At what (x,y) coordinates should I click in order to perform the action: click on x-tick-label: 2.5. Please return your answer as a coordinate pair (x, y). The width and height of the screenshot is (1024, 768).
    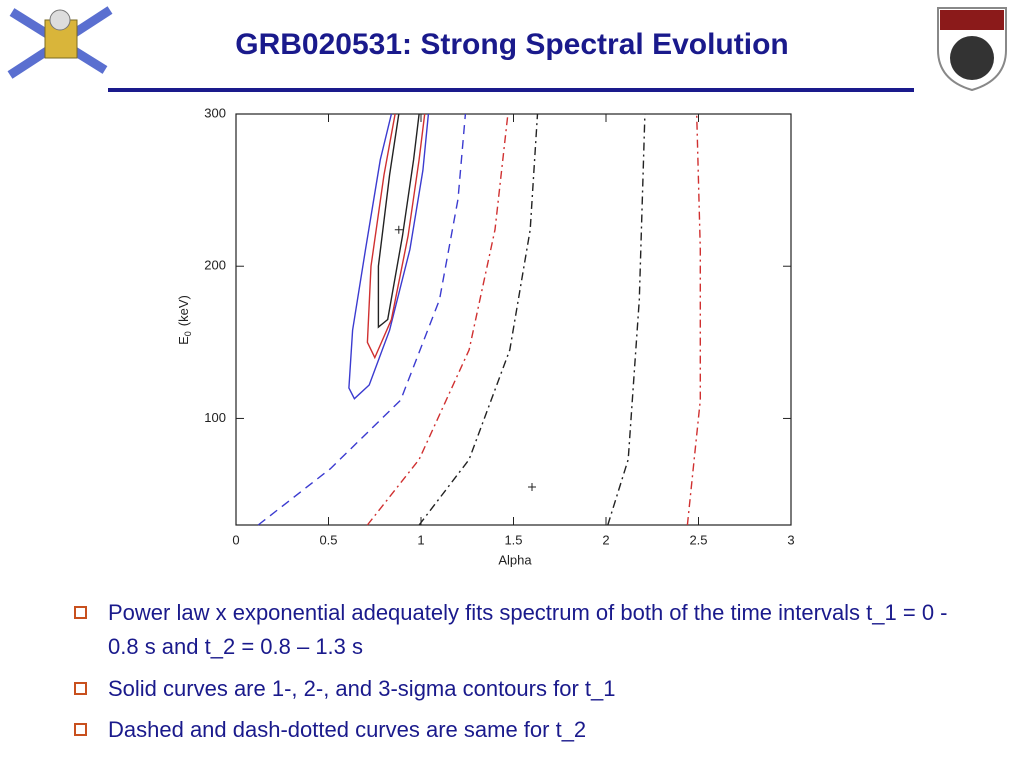
    Looking at the image, I should click on (698, 539).